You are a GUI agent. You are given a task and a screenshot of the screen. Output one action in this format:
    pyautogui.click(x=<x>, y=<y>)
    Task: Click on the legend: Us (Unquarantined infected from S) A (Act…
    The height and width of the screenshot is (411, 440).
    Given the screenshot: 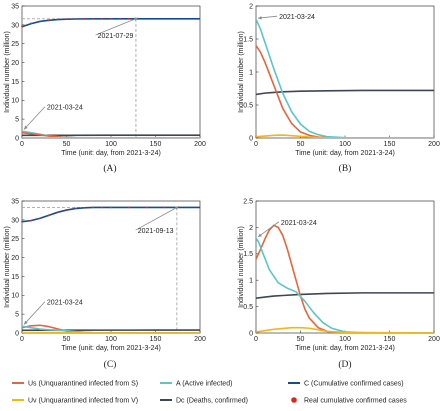 What is the action you would take?
    pyautogui.click(x=209, y=393)
    